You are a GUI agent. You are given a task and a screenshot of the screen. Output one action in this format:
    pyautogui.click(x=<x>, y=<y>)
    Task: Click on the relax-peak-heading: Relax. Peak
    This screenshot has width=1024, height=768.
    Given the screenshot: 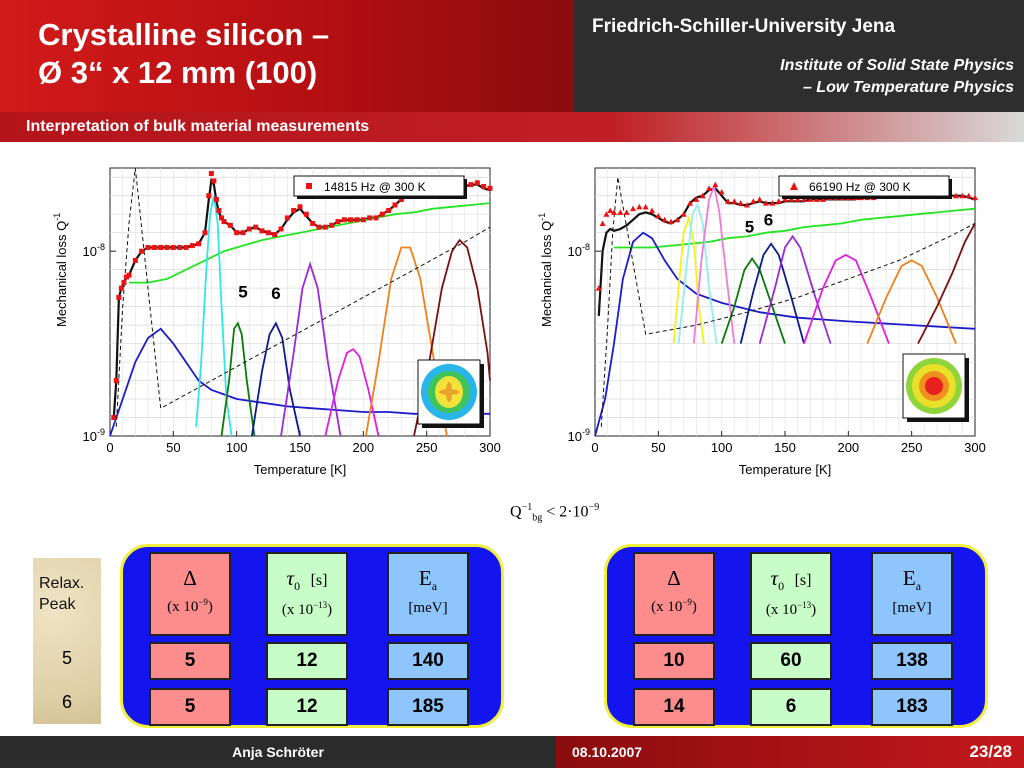 What is the action you would take?
    pyautogui.click(x=61, y=594)
    